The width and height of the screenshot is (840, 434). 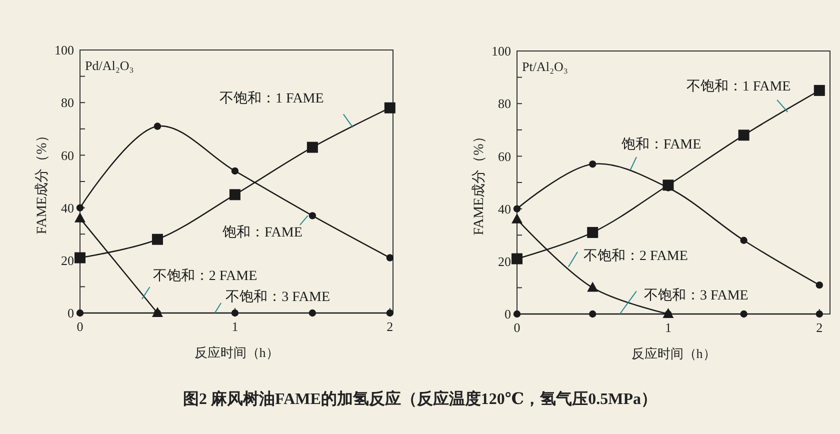 What do you see at coordinates (271, 98) in the screenshot?
I see `text: 不饱和：1 FAME` at bounding box center [271, 98].